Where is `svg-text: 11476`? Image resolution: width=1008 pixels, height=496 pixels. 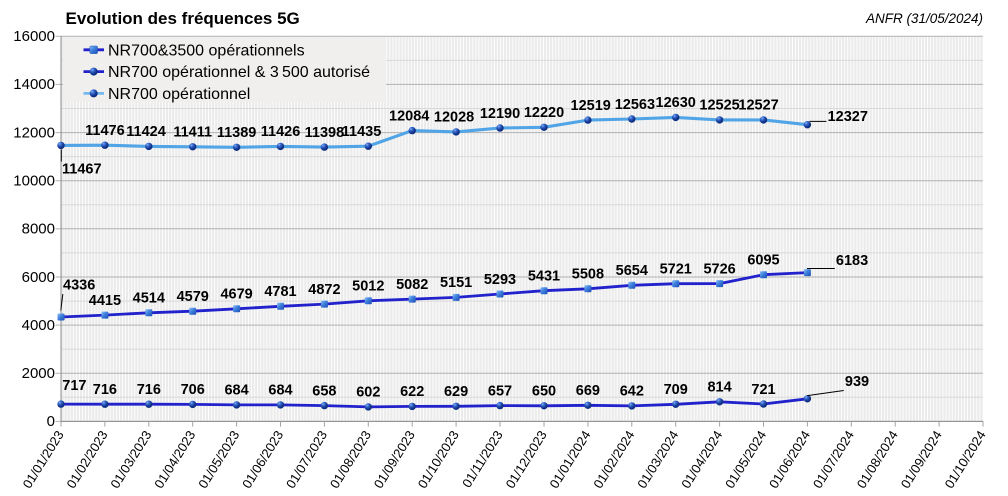 svg-text: 11476 is located at coordinates (105, 131).